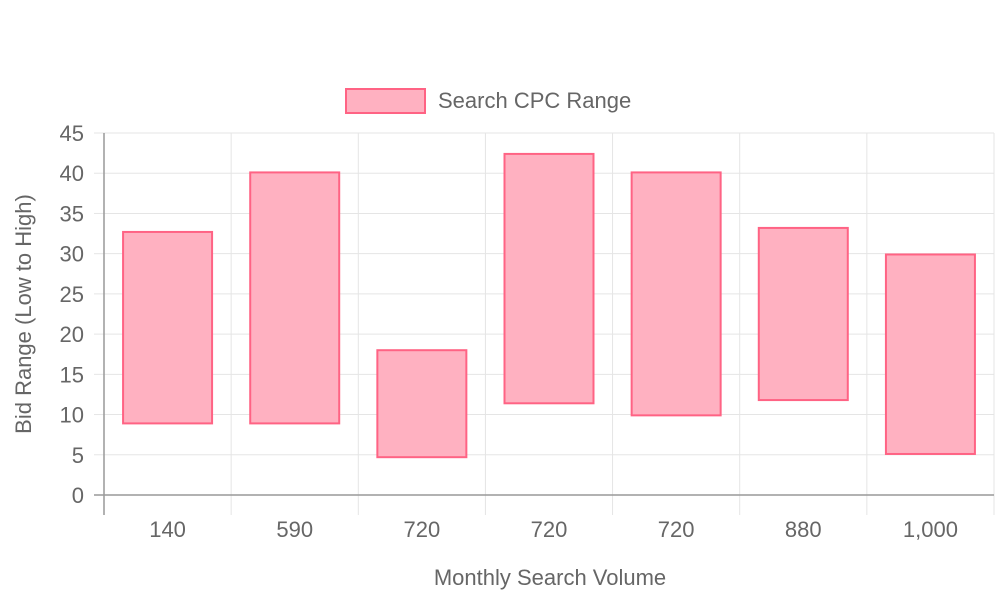 The image size is (1000, 600). Describe the element at coordinates (72, 415) in the screenshot. I see `y-tick-label: 10` at that location.